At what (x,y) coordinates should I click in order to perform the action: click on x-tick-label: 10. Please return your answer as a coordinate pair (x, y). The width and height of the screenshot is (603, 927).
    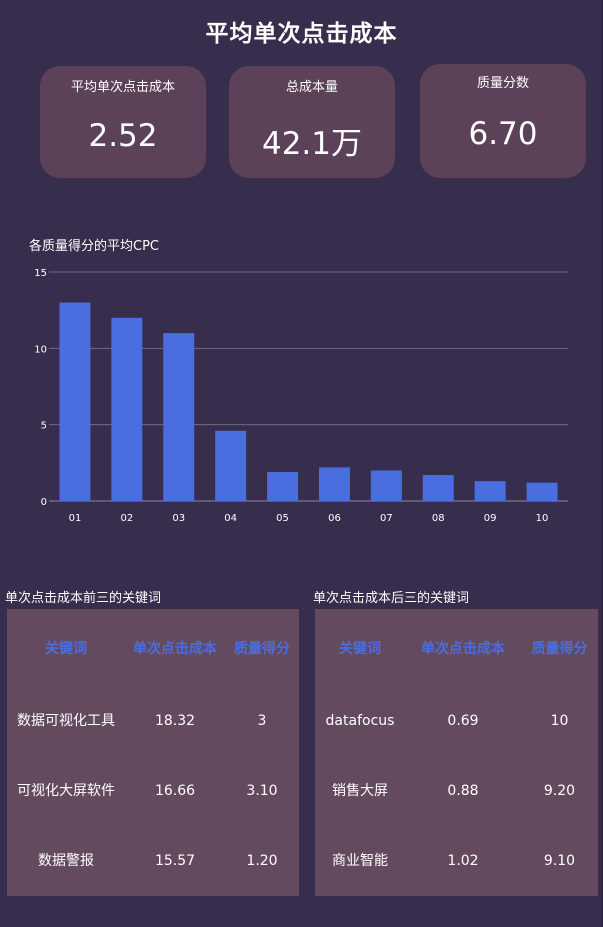
    Looking at the image, I should click on (542, 518).